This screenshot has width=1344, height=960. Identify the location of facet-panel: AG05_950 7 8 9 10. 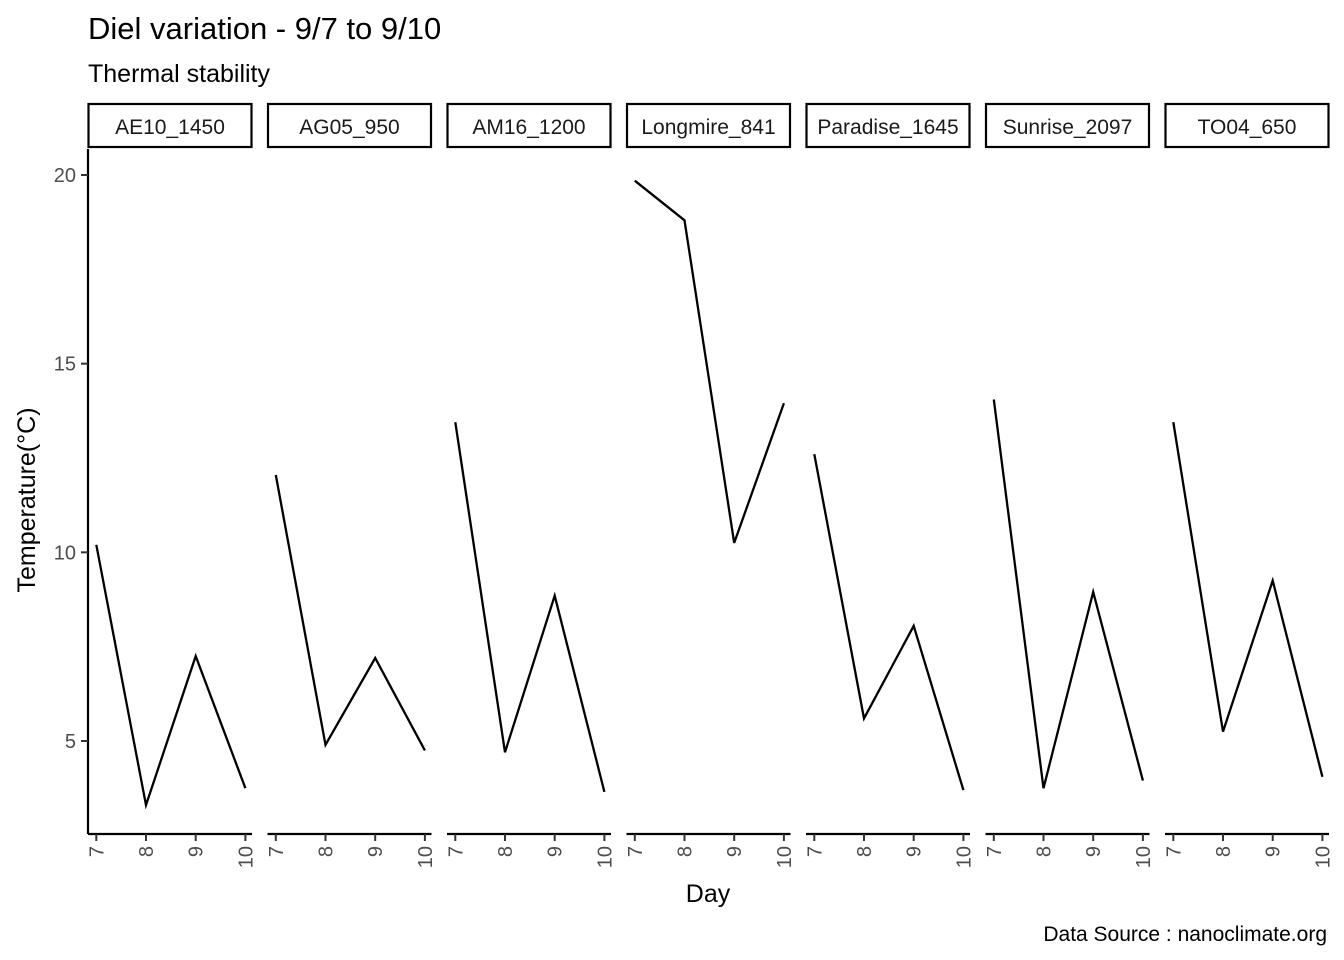
(351, 485).